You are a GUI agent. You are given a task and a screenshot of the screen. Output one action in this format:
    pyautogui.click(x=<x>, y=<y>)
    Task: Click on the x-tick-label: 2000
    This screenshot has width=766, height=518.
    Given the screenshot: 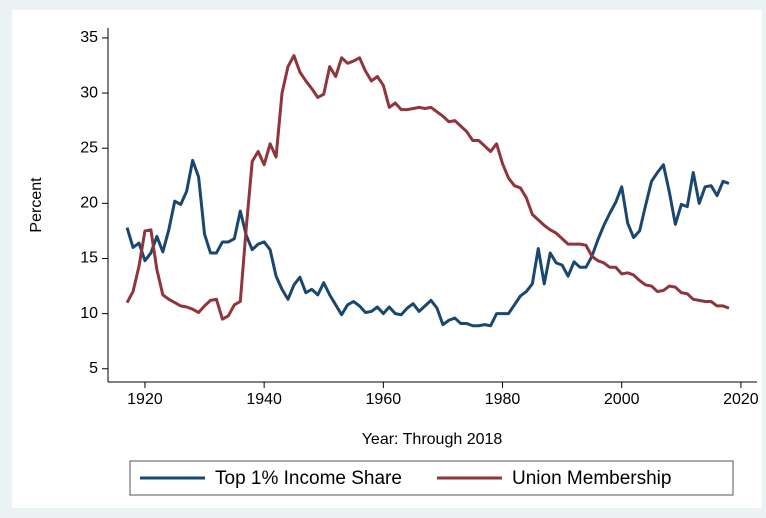 What is the action you would take?
    pyautogui.click(x=622, y=399)
    